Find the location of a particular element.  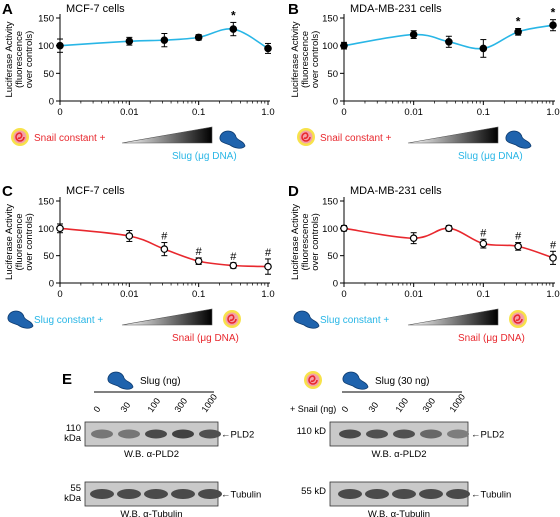

gradient-label: Slug (μg DNA) is located at coordinates (204, 156).